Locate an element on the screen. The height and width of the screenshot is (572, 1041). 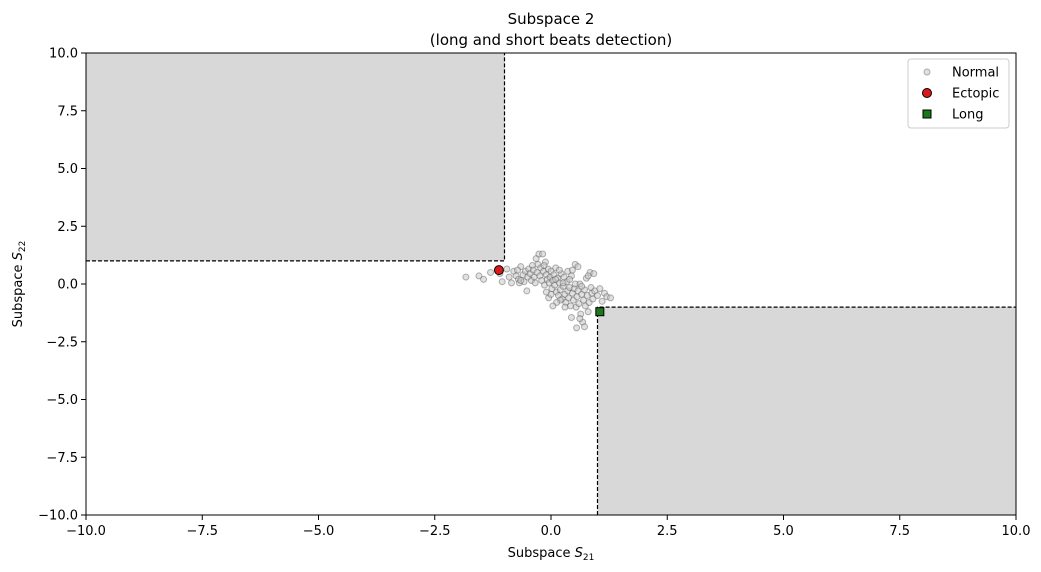
legend-label-normal: Normal is located at coordinates (975, 73).